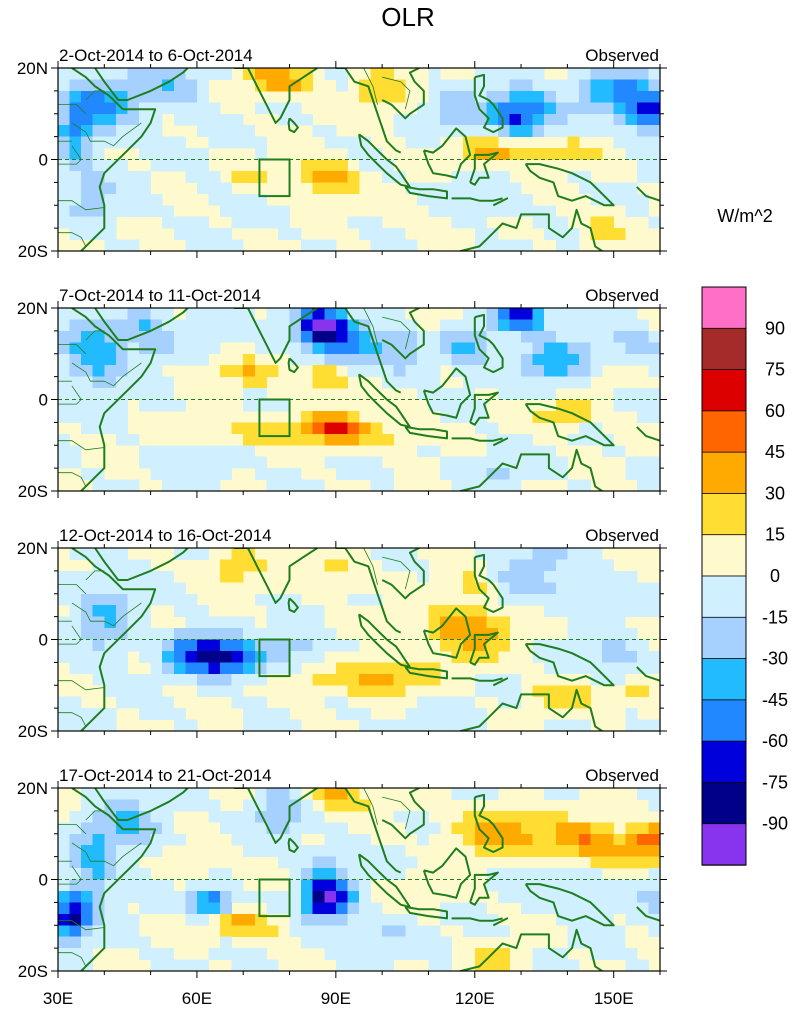 Image resolution: width=791 pixels, height=1013 pixels. I want to click on lon-tick-label: 90E, so click(336, 998).